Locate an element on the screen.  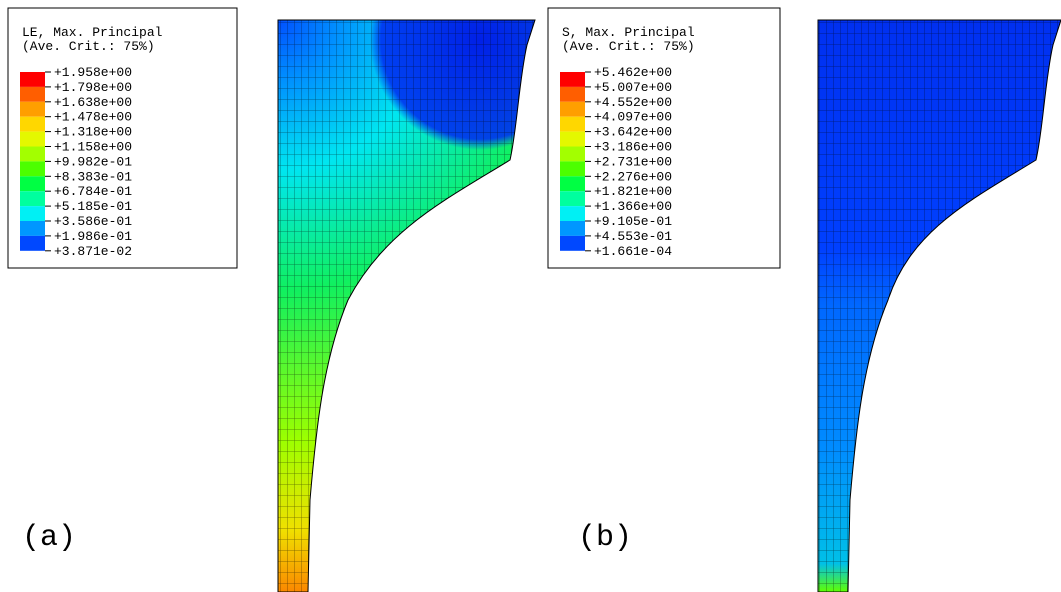
legend-label: +3.586e-01 is located at coordinates (93, 221).